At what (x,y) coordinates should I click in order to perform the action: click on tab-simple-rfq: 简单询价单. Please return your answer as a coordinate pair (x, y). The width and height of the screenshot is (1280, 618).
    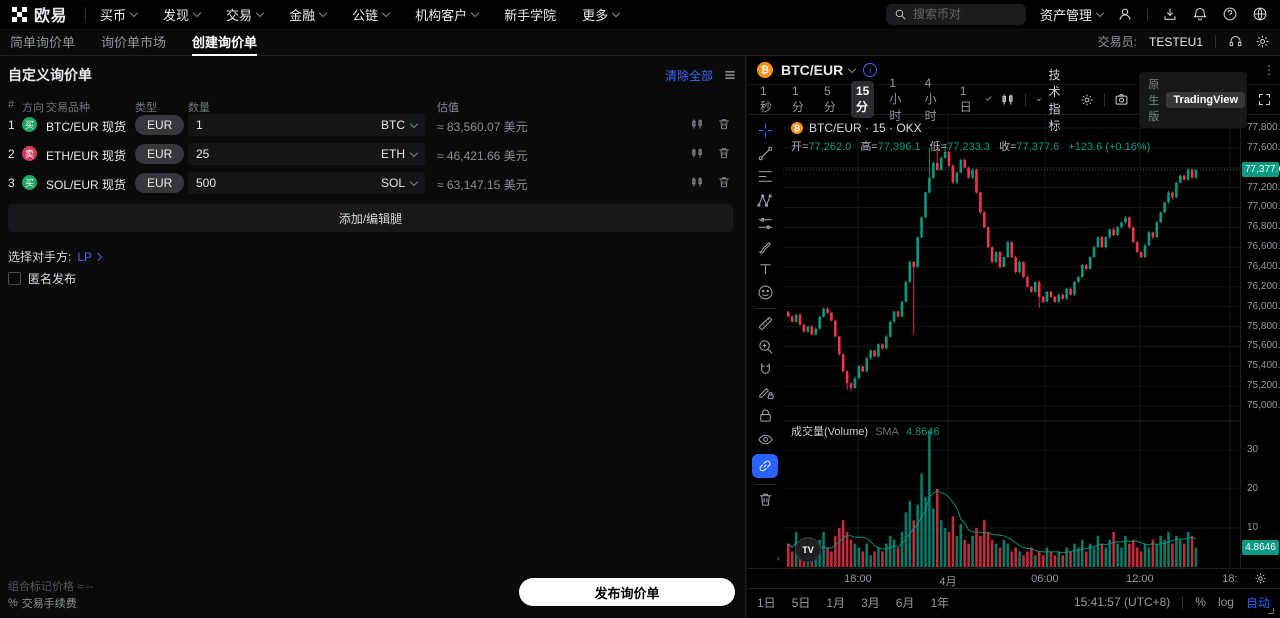
    Looking at the image, I should click on (43, 42).